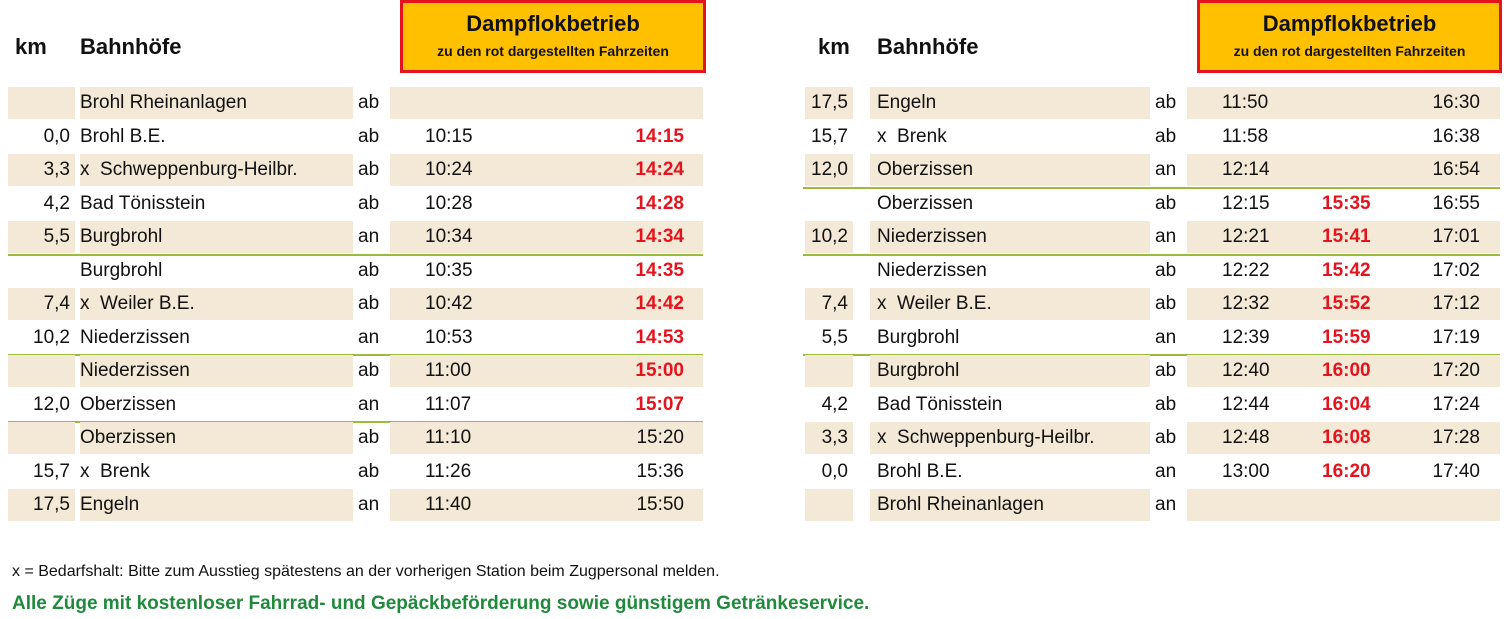 This screenshot has width=1510, height=619. Describe the element at coordinates (1245, 136) in the screenshot. I see `time: 11:58` at that location.